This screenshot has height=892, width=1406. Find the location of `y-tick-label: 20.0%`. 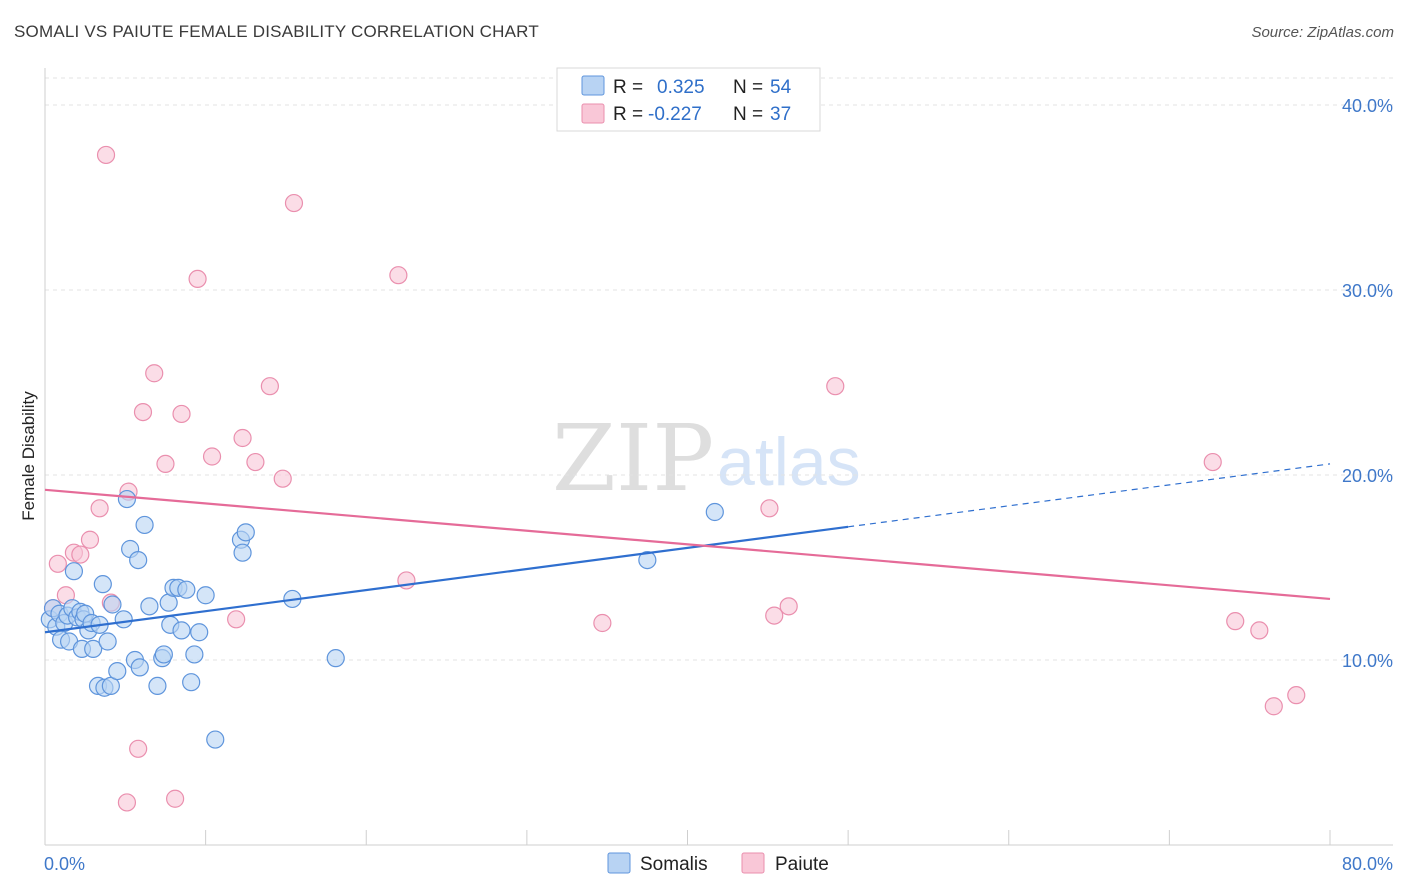

y-tick-label: 20.0% is located at coordinates (1367, 476).